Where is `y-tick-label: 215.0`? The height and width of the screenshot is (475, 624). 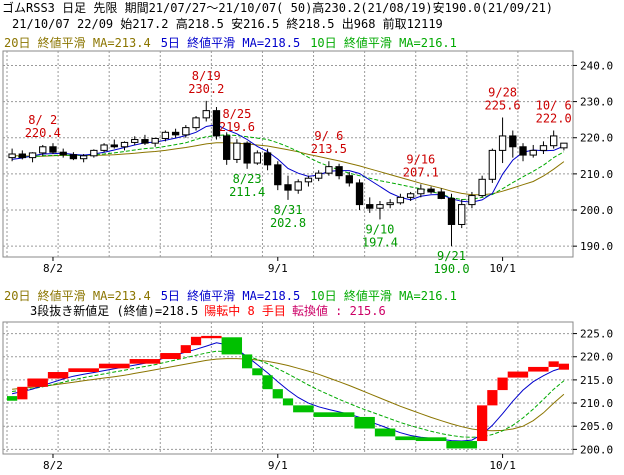
y-tick-label: 215.0 is located at coordinates (596, 380).